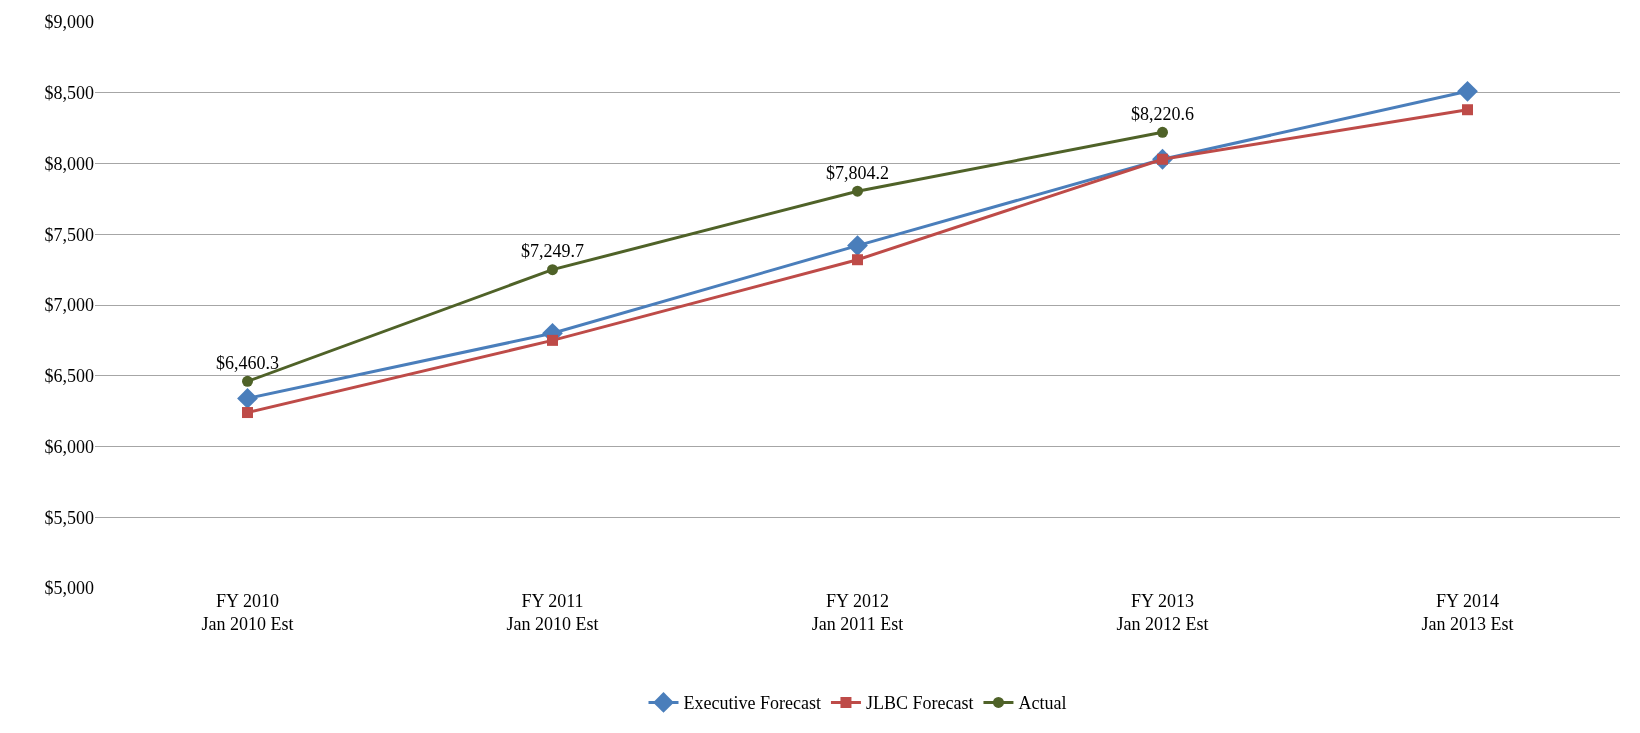  I want to click on y-tick-label: $8,500, so click(69, 93).